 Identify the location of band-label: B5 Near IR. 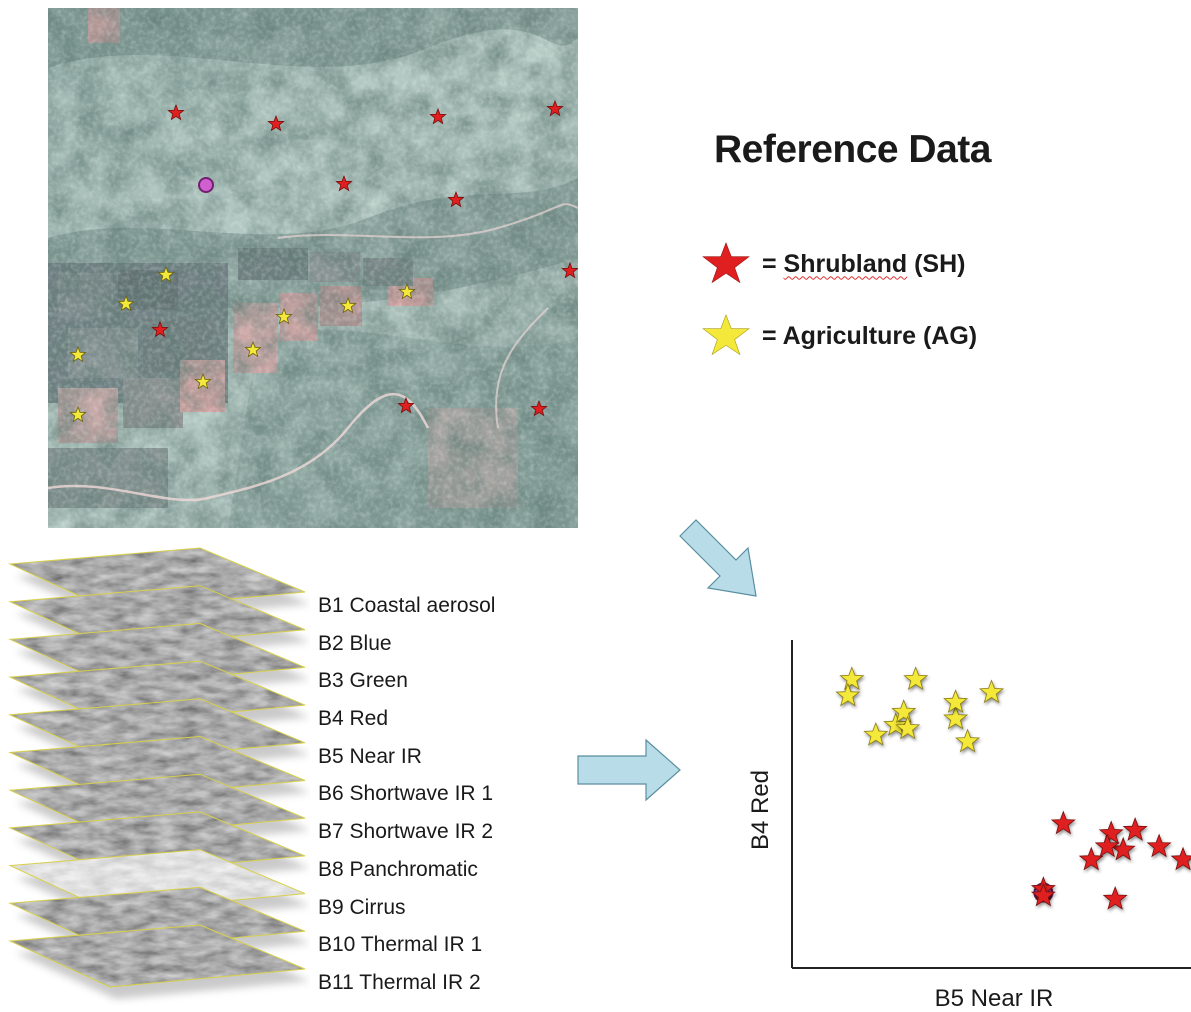
(370, 756).